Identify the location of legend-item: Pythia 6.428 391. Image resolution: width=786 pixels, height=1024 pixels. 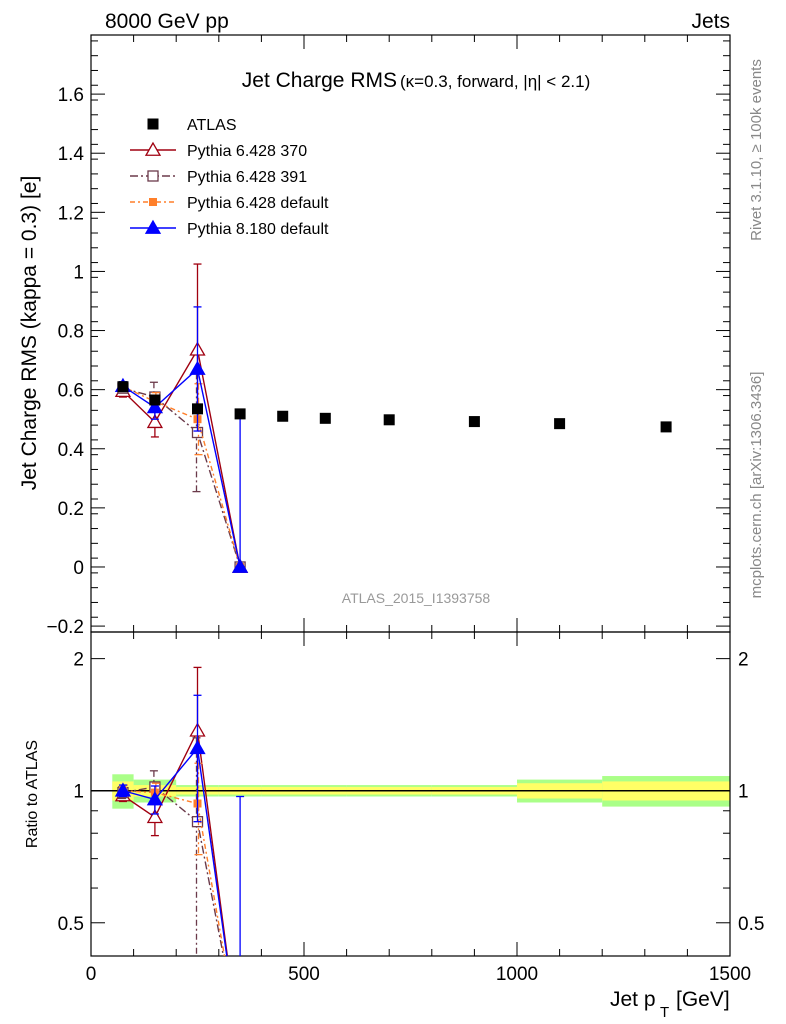
(218, 177).